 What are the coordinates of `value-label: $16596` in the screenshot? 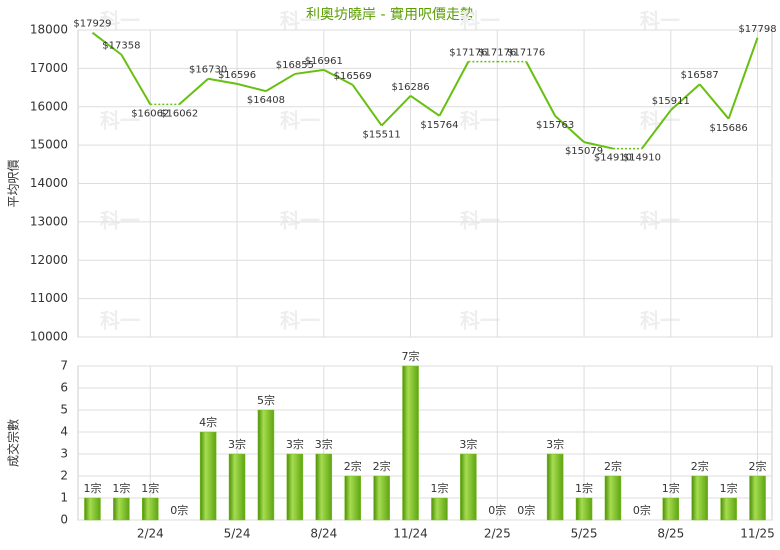 It's located at (237, 75).